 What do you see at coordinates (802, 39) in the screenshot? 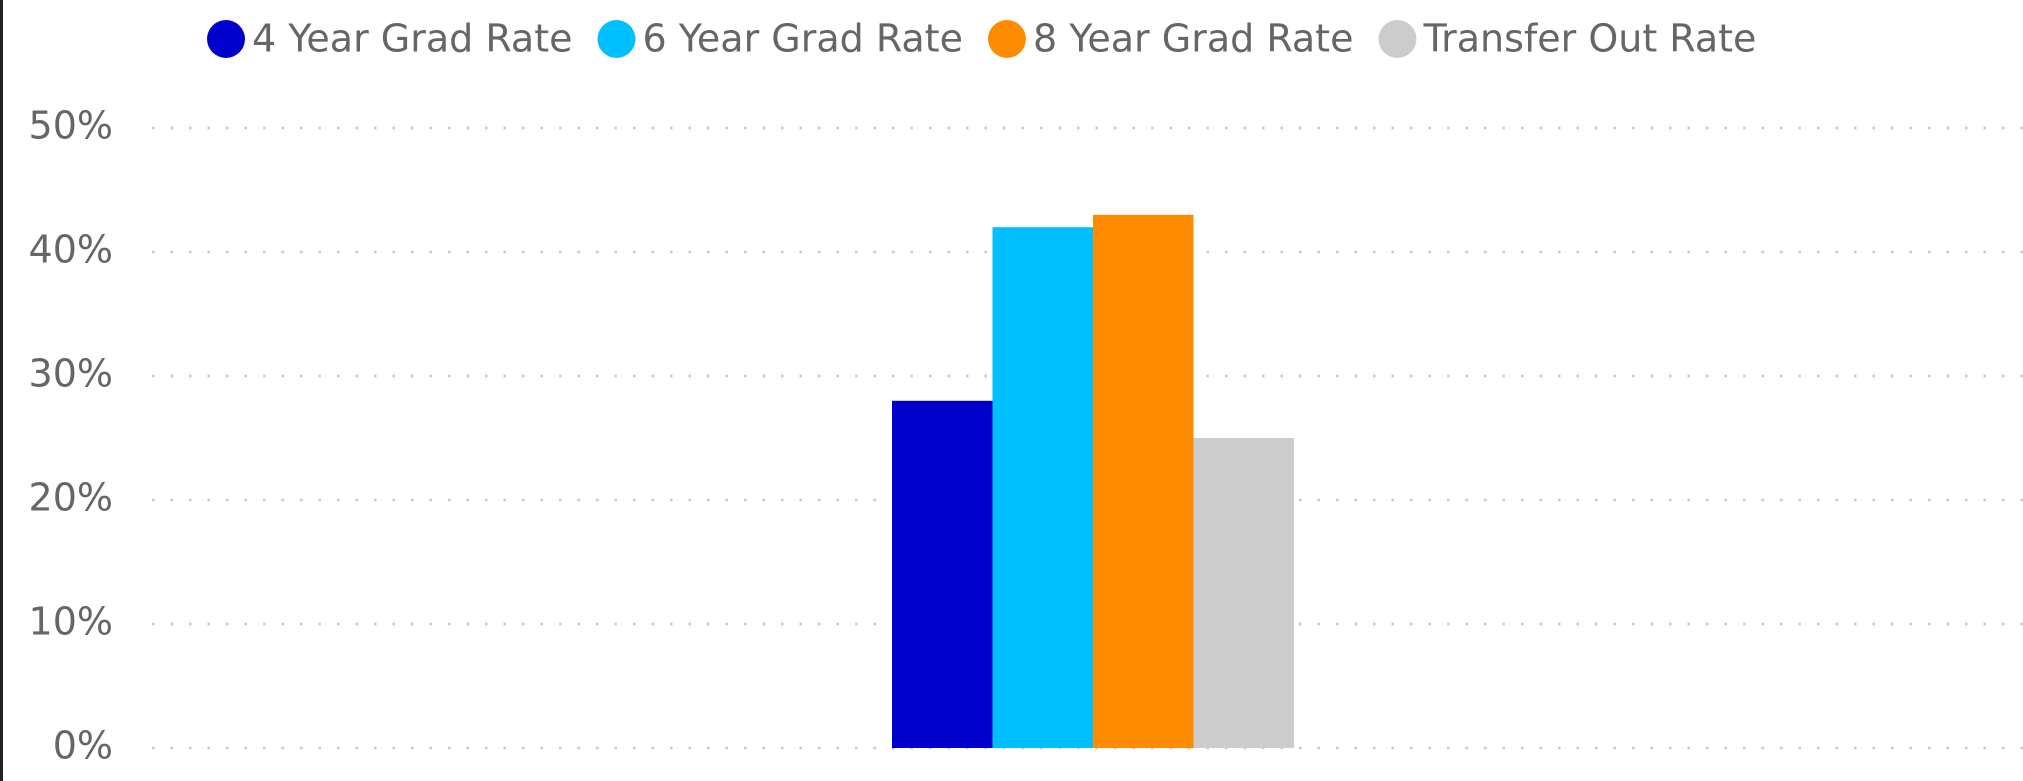
I see `legend-label: 6 Year Grad Rate` at bounding box center [802, 39].